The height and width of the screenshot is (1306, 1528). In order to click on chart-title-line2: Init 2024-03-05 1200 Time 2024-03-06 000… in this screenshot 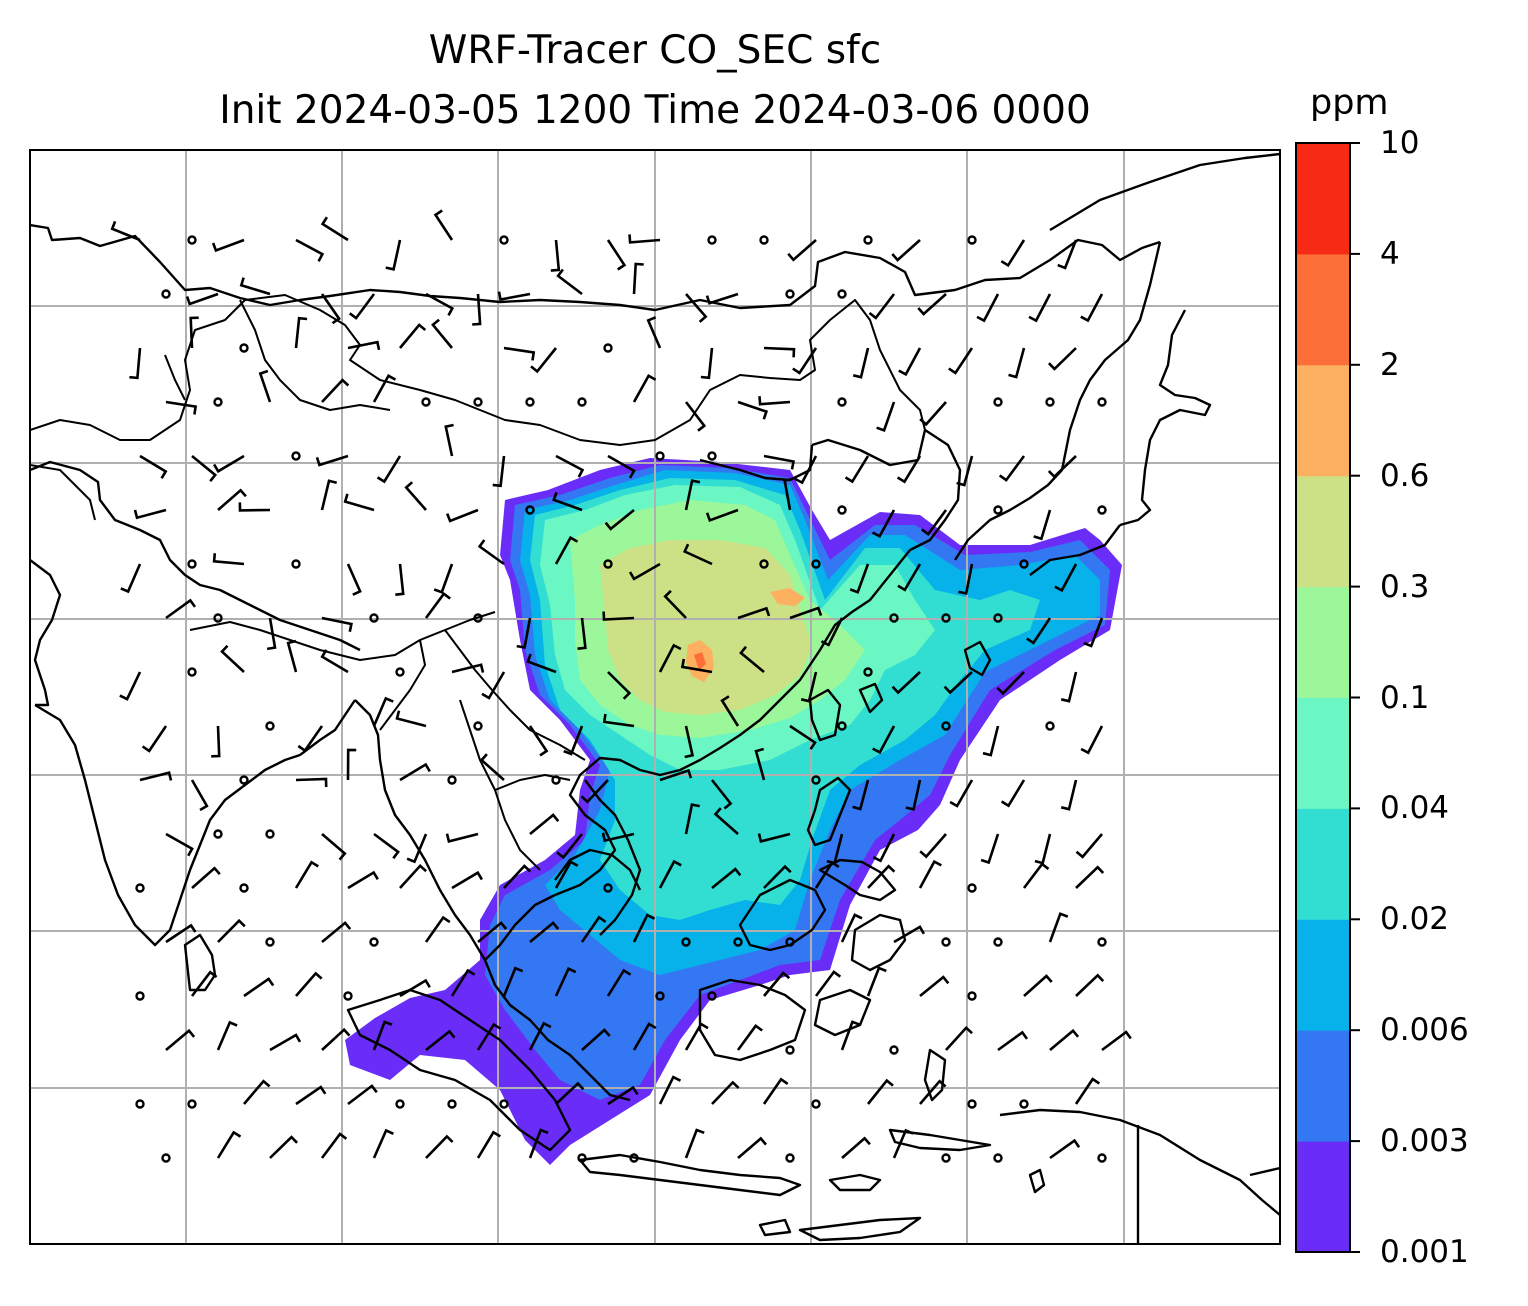, I will do `click(655, 110)`.